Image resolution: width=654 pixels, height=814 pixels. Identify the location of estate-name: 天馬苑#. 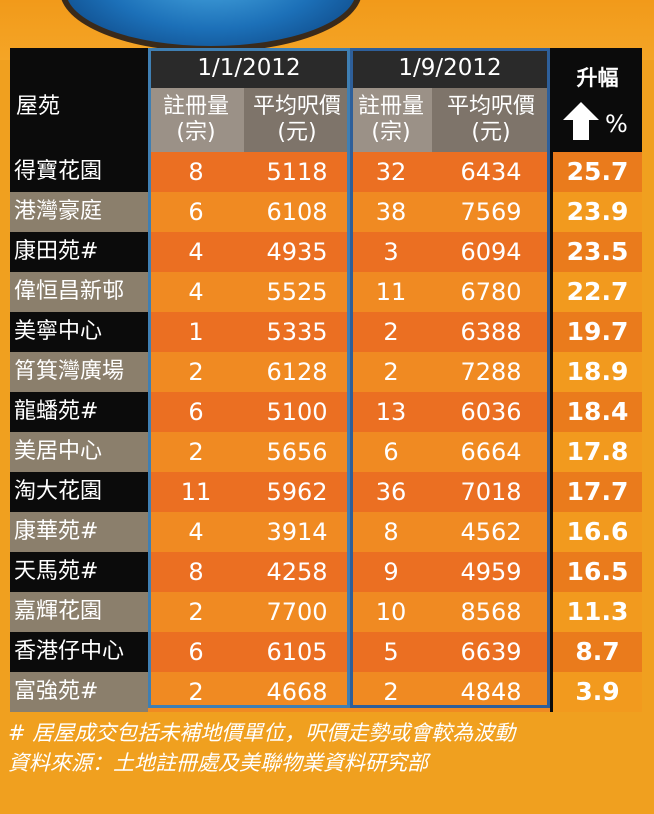
(79, 572).